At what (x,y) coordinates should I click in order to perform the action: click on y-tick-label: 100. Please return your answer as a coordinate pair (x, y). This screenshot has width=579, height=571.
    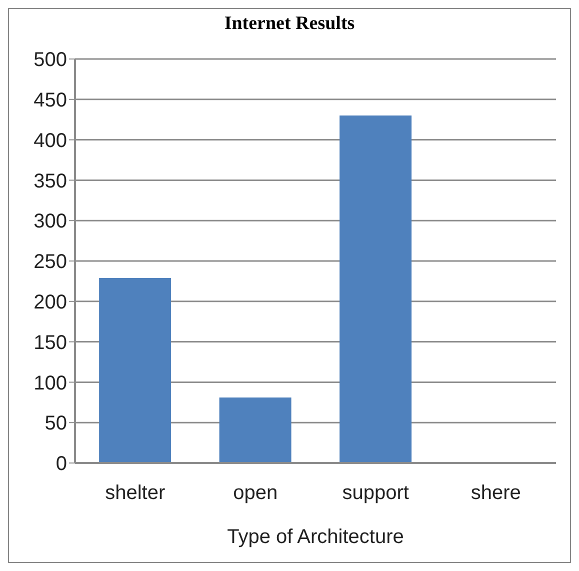
    Looking at the image, I should click on (50, 383).